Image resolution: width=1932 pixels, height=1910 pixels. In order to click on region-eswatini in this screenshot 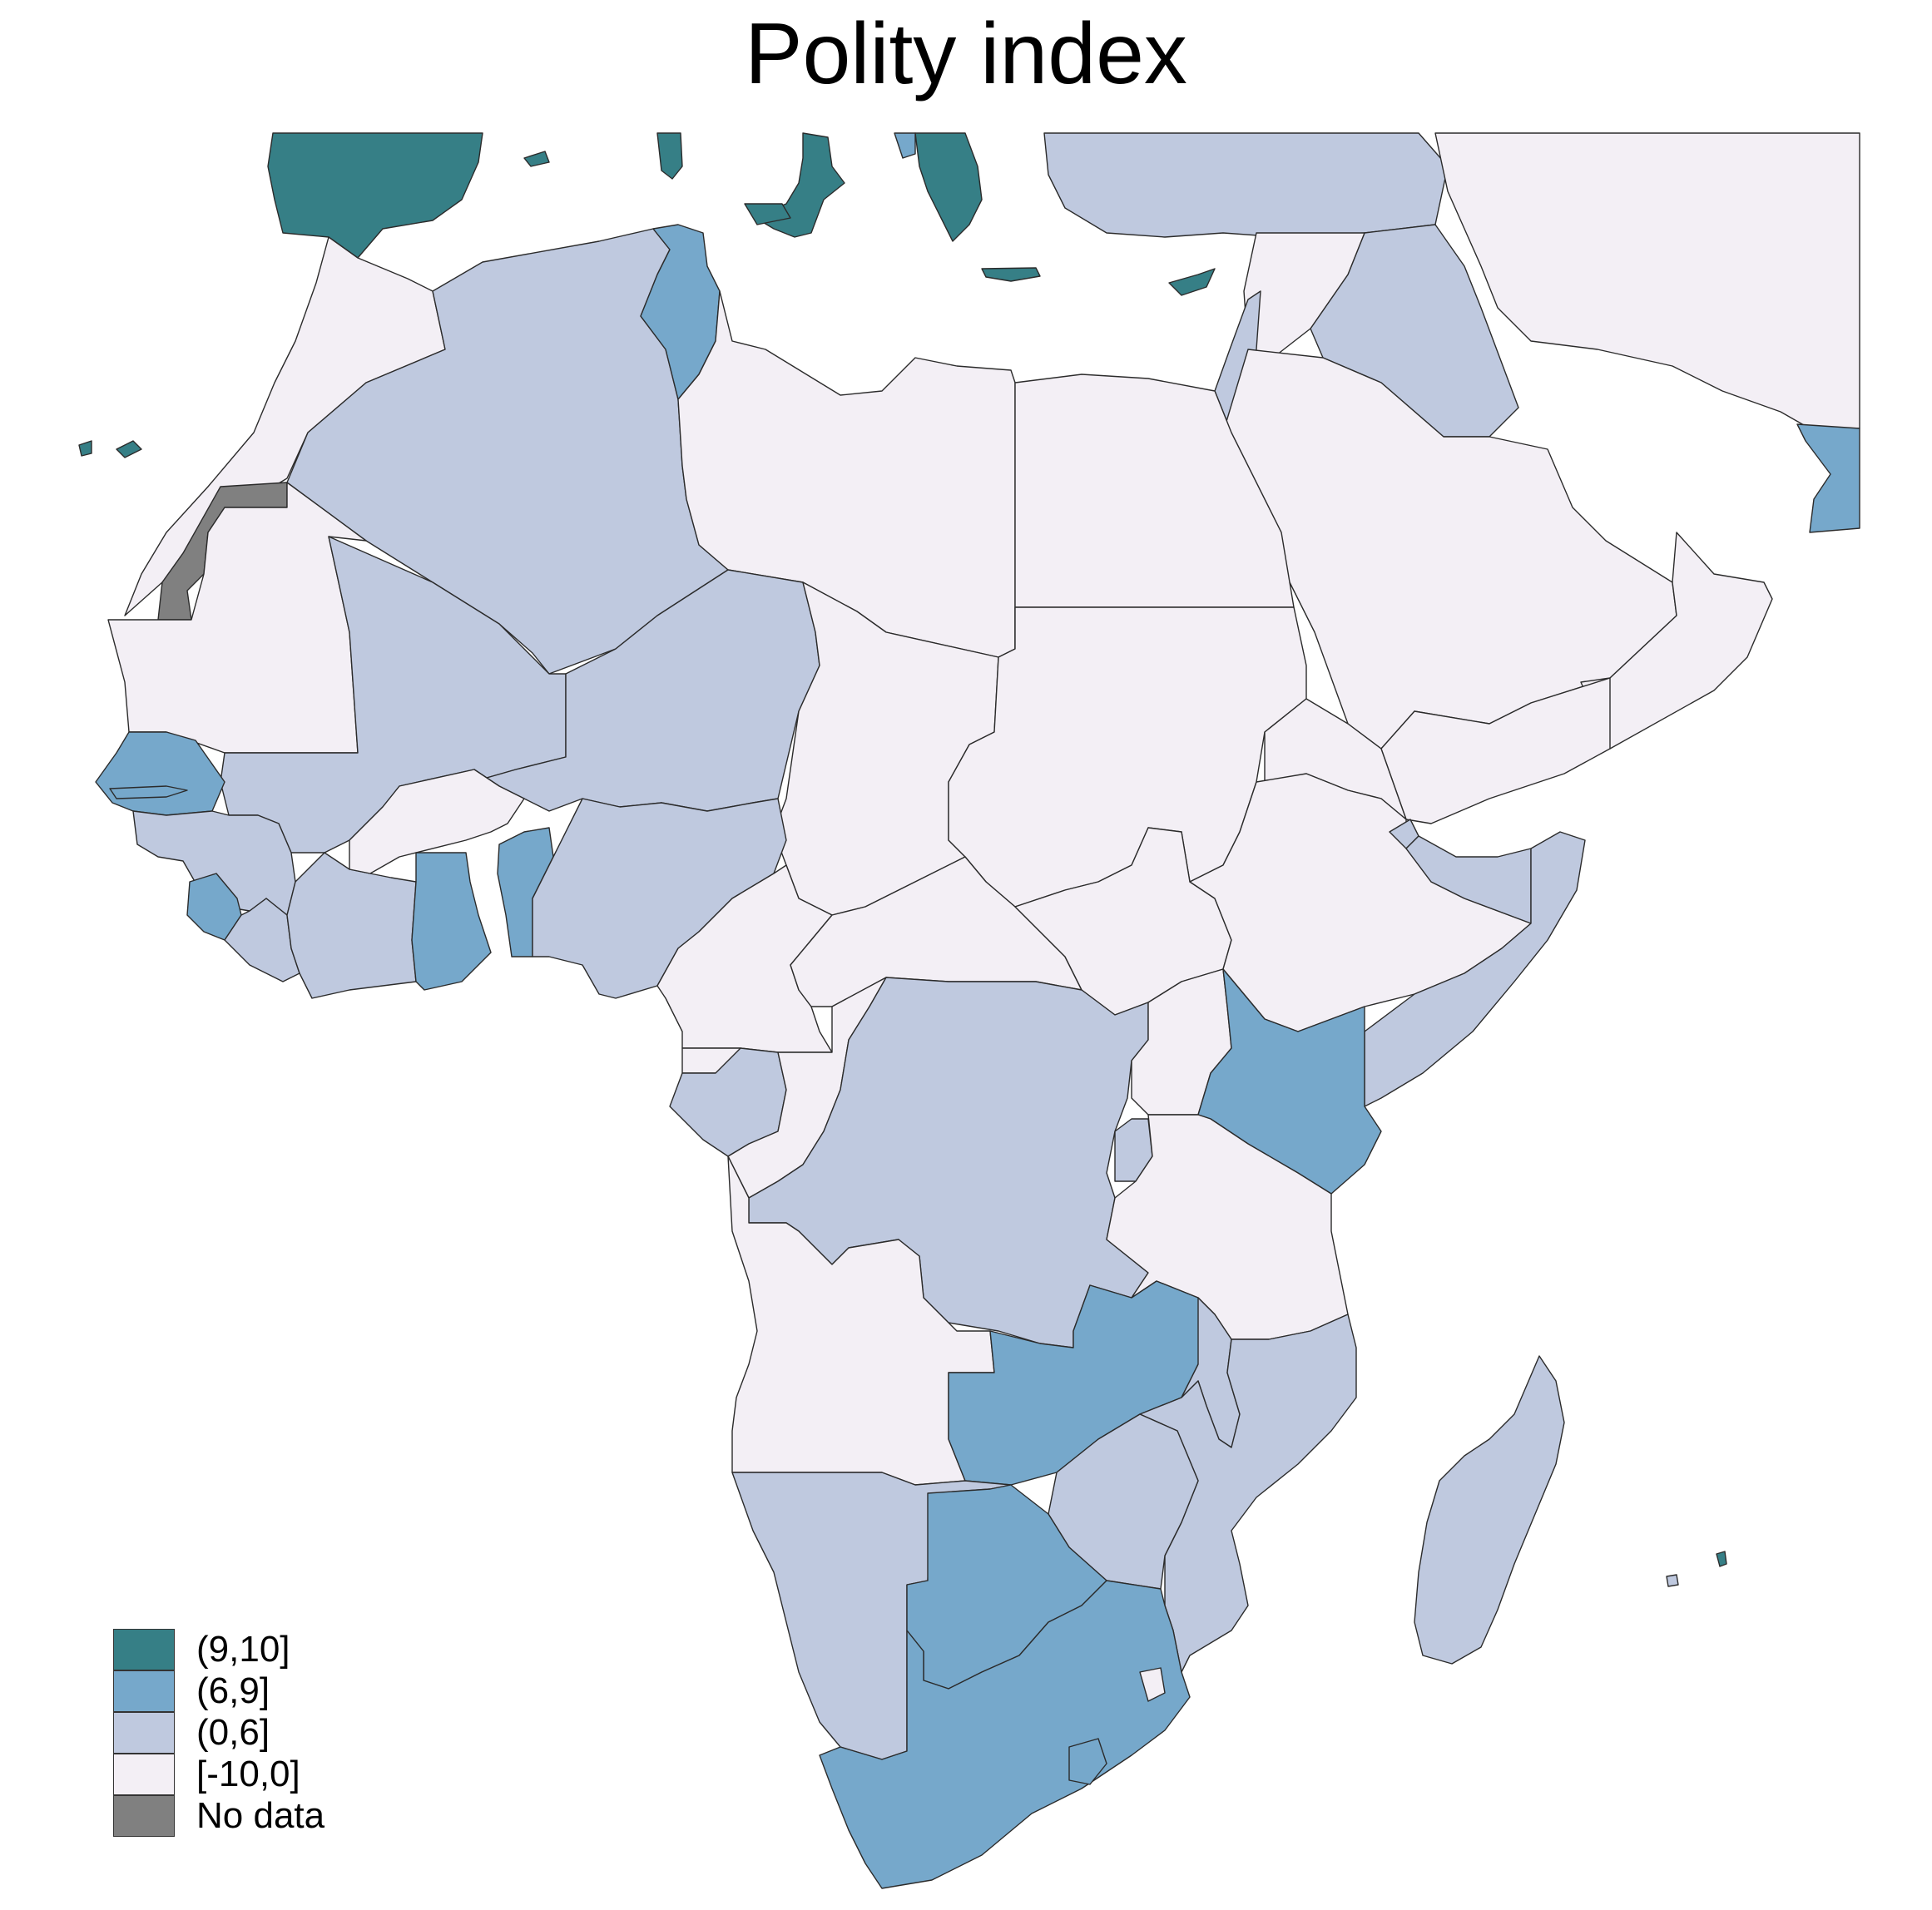, I will do `click(1152, 1684)`.